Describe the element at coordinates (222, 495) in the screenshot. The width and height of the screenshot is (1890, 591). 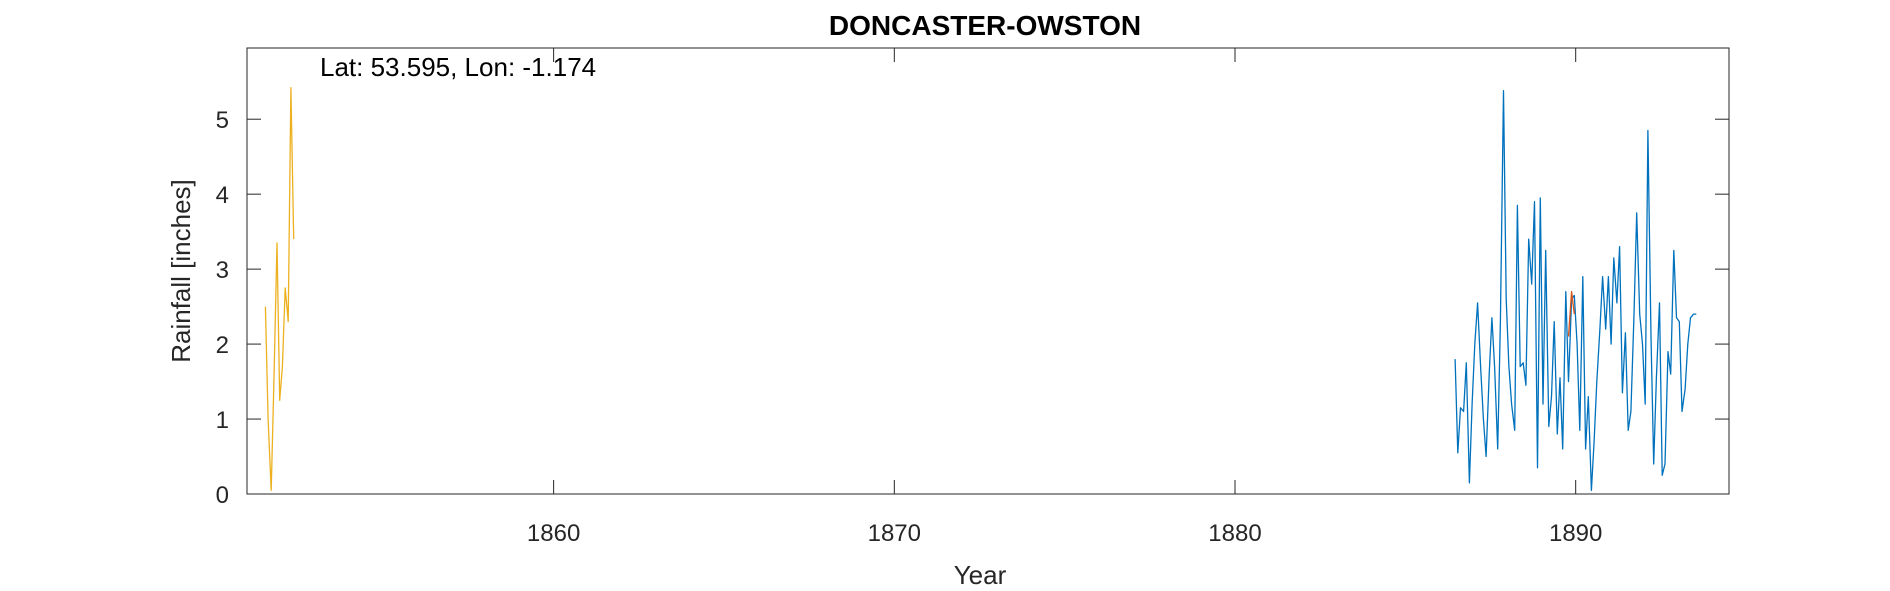
I see `y-tick-label: 0` at that location.